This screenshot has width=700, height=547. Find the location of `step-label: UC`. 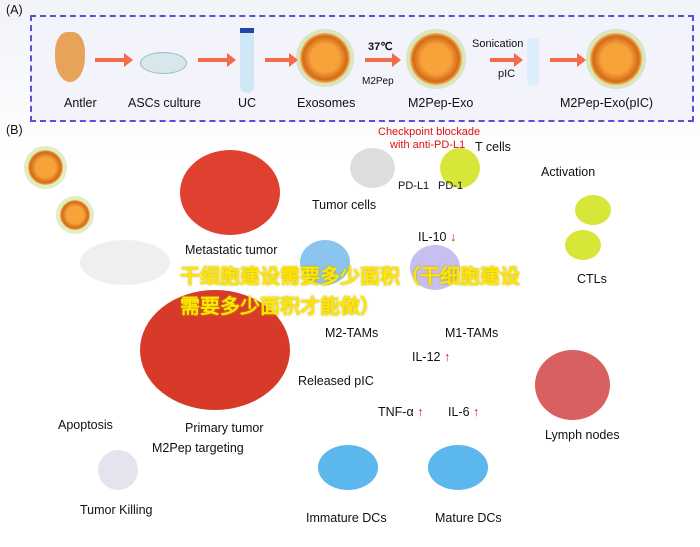

step-label: UC is located at coordinates (247, 103).